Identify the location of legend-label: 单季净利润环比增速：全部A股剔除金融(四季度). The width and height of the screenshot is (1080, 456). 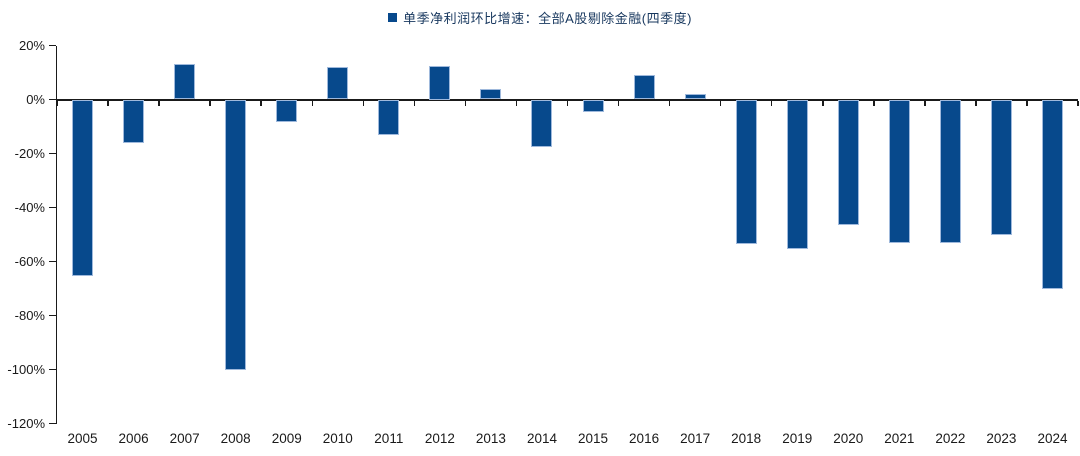
(547, 18).